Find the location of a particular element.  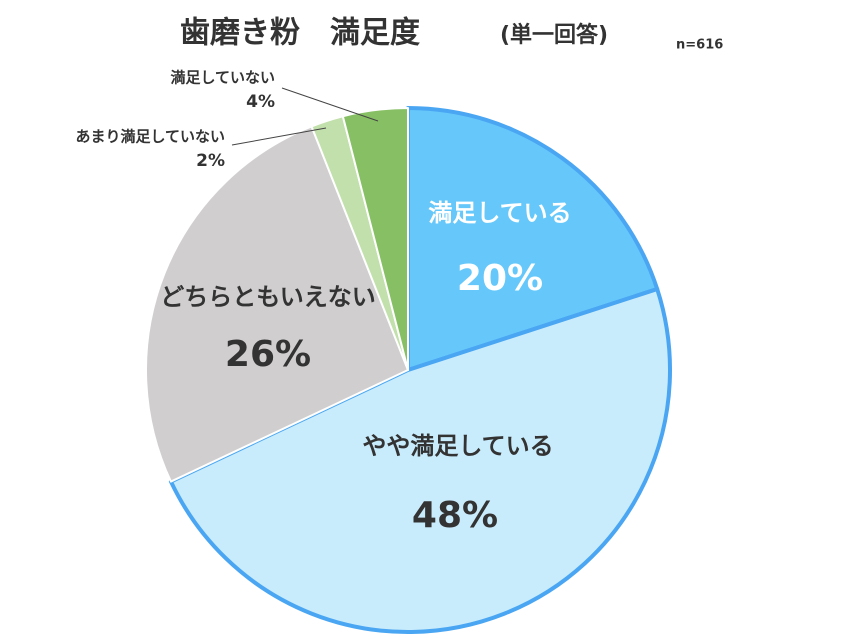

slice-value-label: 4% is located at coordinates (260, 102).